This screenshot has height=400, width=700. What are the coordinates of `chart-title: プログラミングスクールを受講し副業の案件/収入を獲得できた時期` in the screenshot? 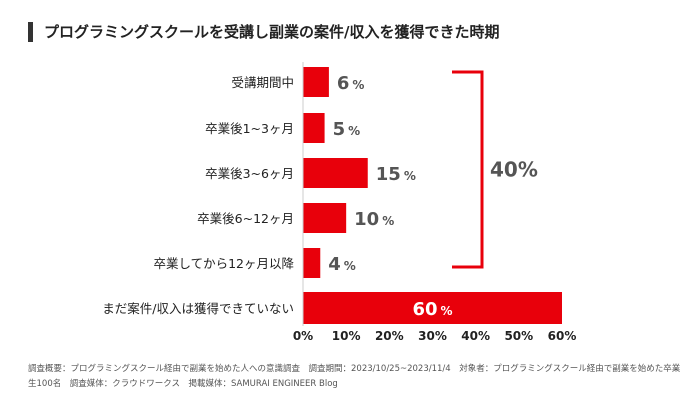 It's located at (272, 32).